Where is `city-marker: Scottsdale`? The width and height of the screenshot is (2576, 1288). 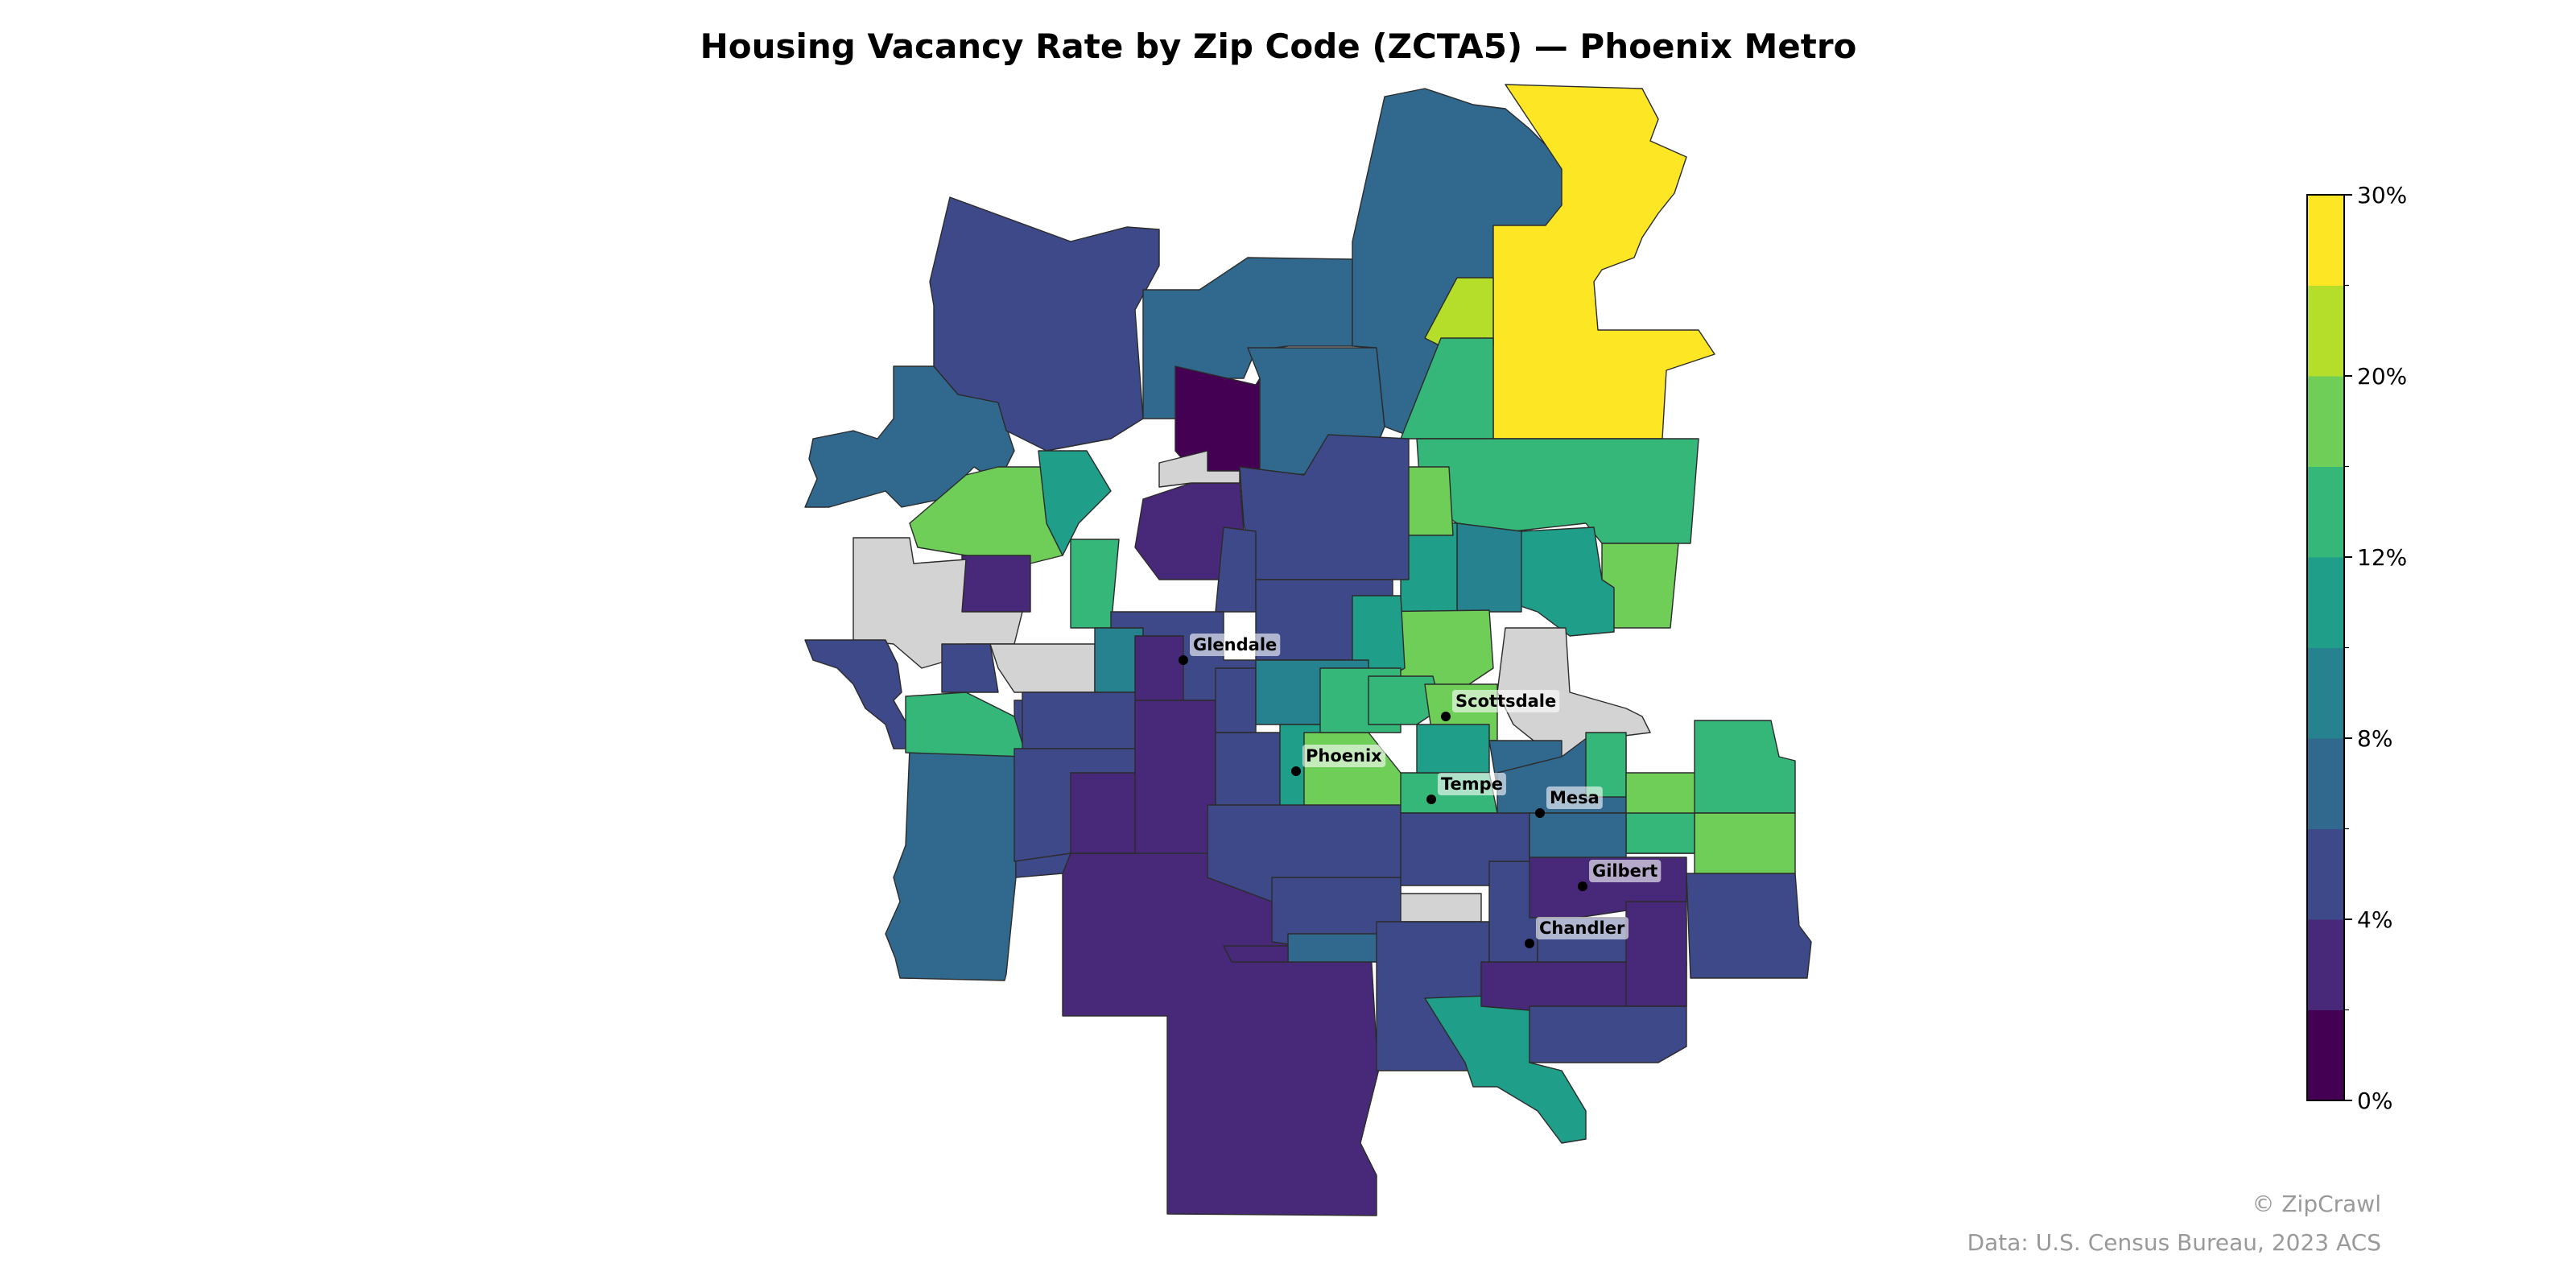 city-marker: Scottsdale is located at coordinates (1500, 705).